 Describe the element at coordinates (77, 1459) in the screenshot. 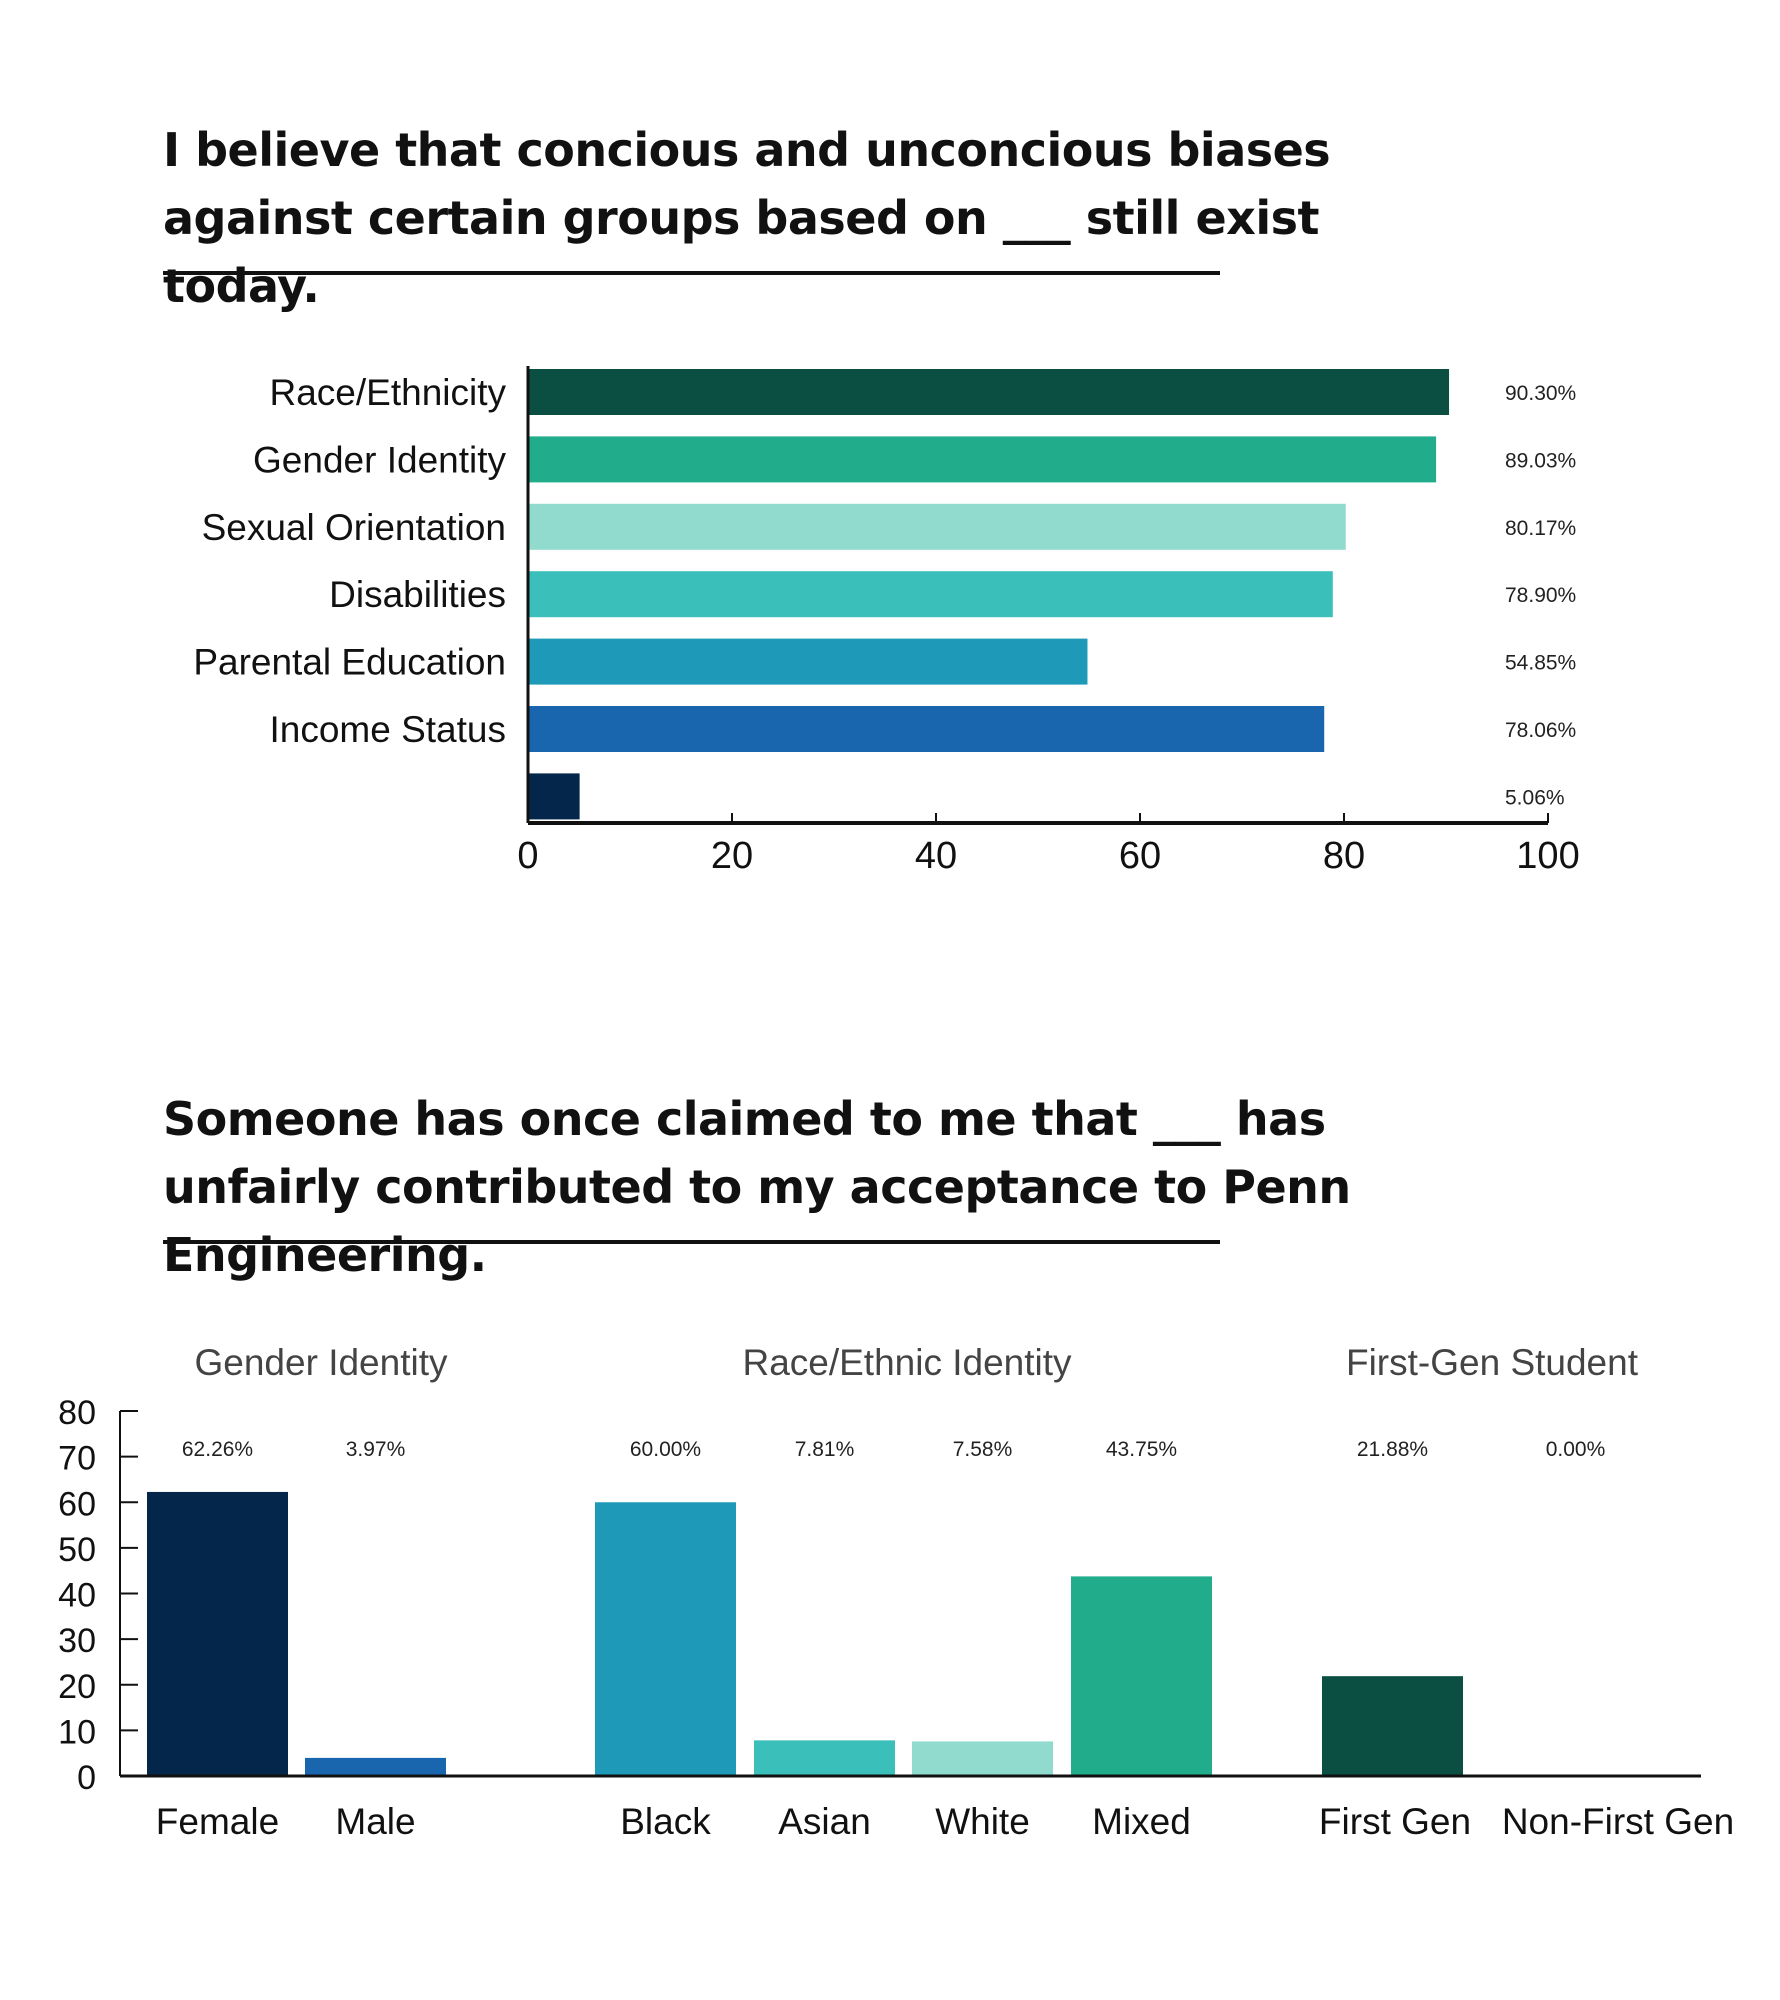

I see `y-tick-label: 70` at that location.